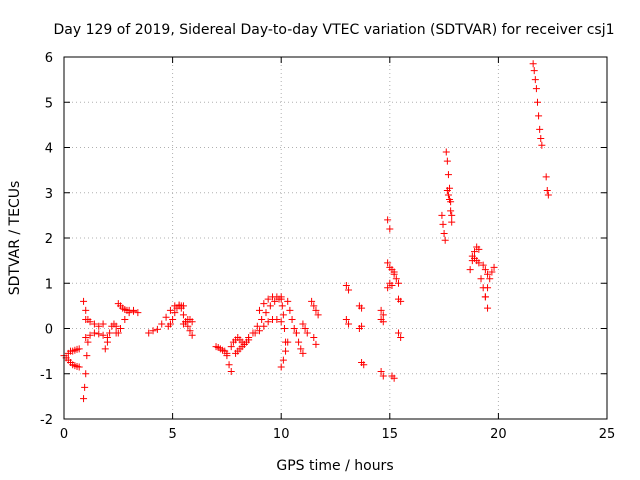  Describe the element at coordinates (15, 238) in the screenshot. I see `y-axis-label: SDTVAR / TECUs` at that location.